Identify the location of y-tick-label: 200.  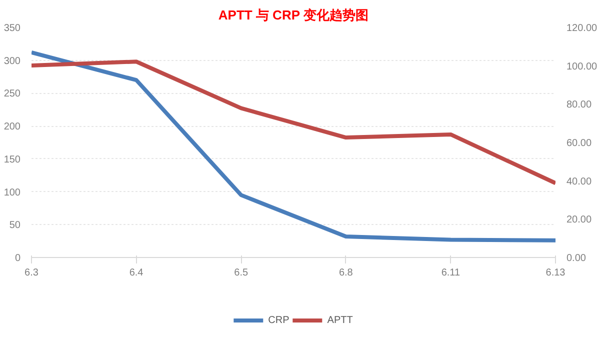
(12, 127).